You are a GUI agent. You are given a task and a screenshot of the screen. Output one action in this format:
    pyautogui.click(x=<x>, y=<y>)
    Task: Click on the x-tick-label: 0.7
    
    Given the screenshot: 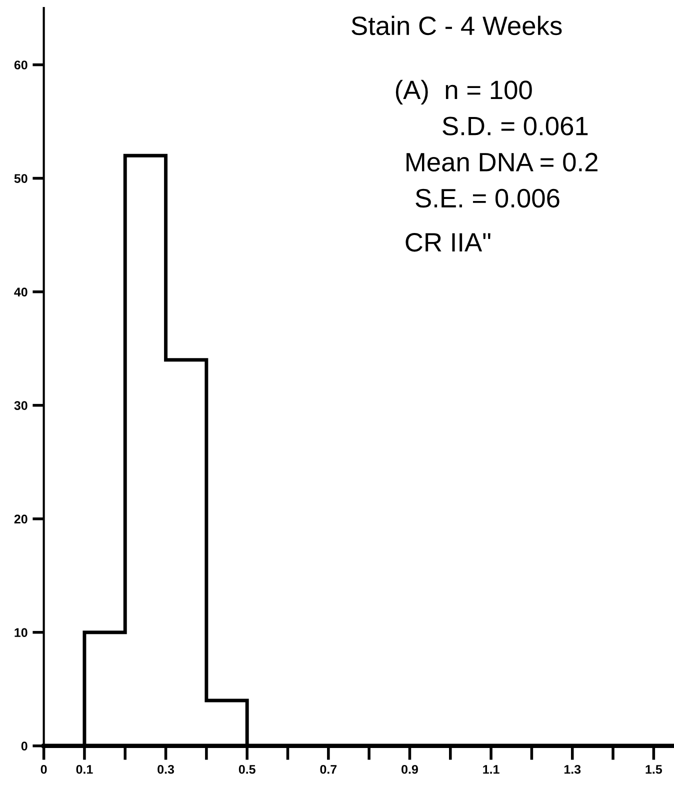 What is the action you would take?
    pyautogui.click(x=328, y=769)
    